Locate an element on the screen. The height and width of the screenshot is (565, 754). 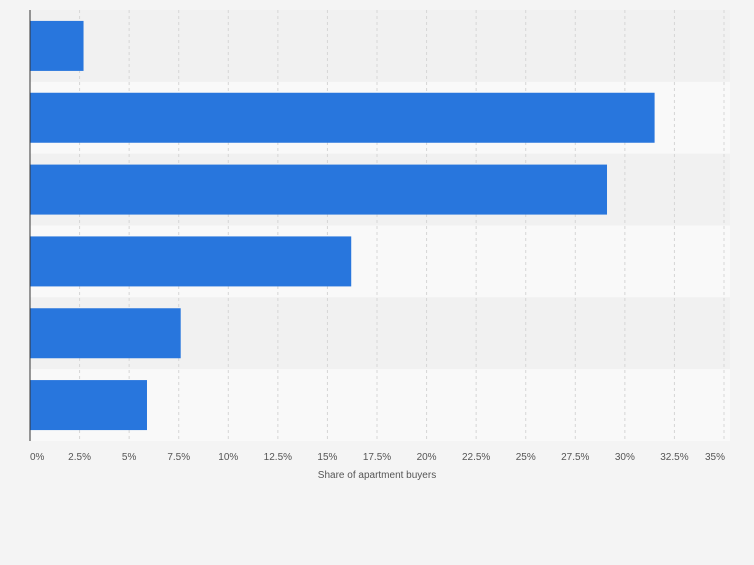
x-tick-label: 17.5% is located at coordinates (377, 457).